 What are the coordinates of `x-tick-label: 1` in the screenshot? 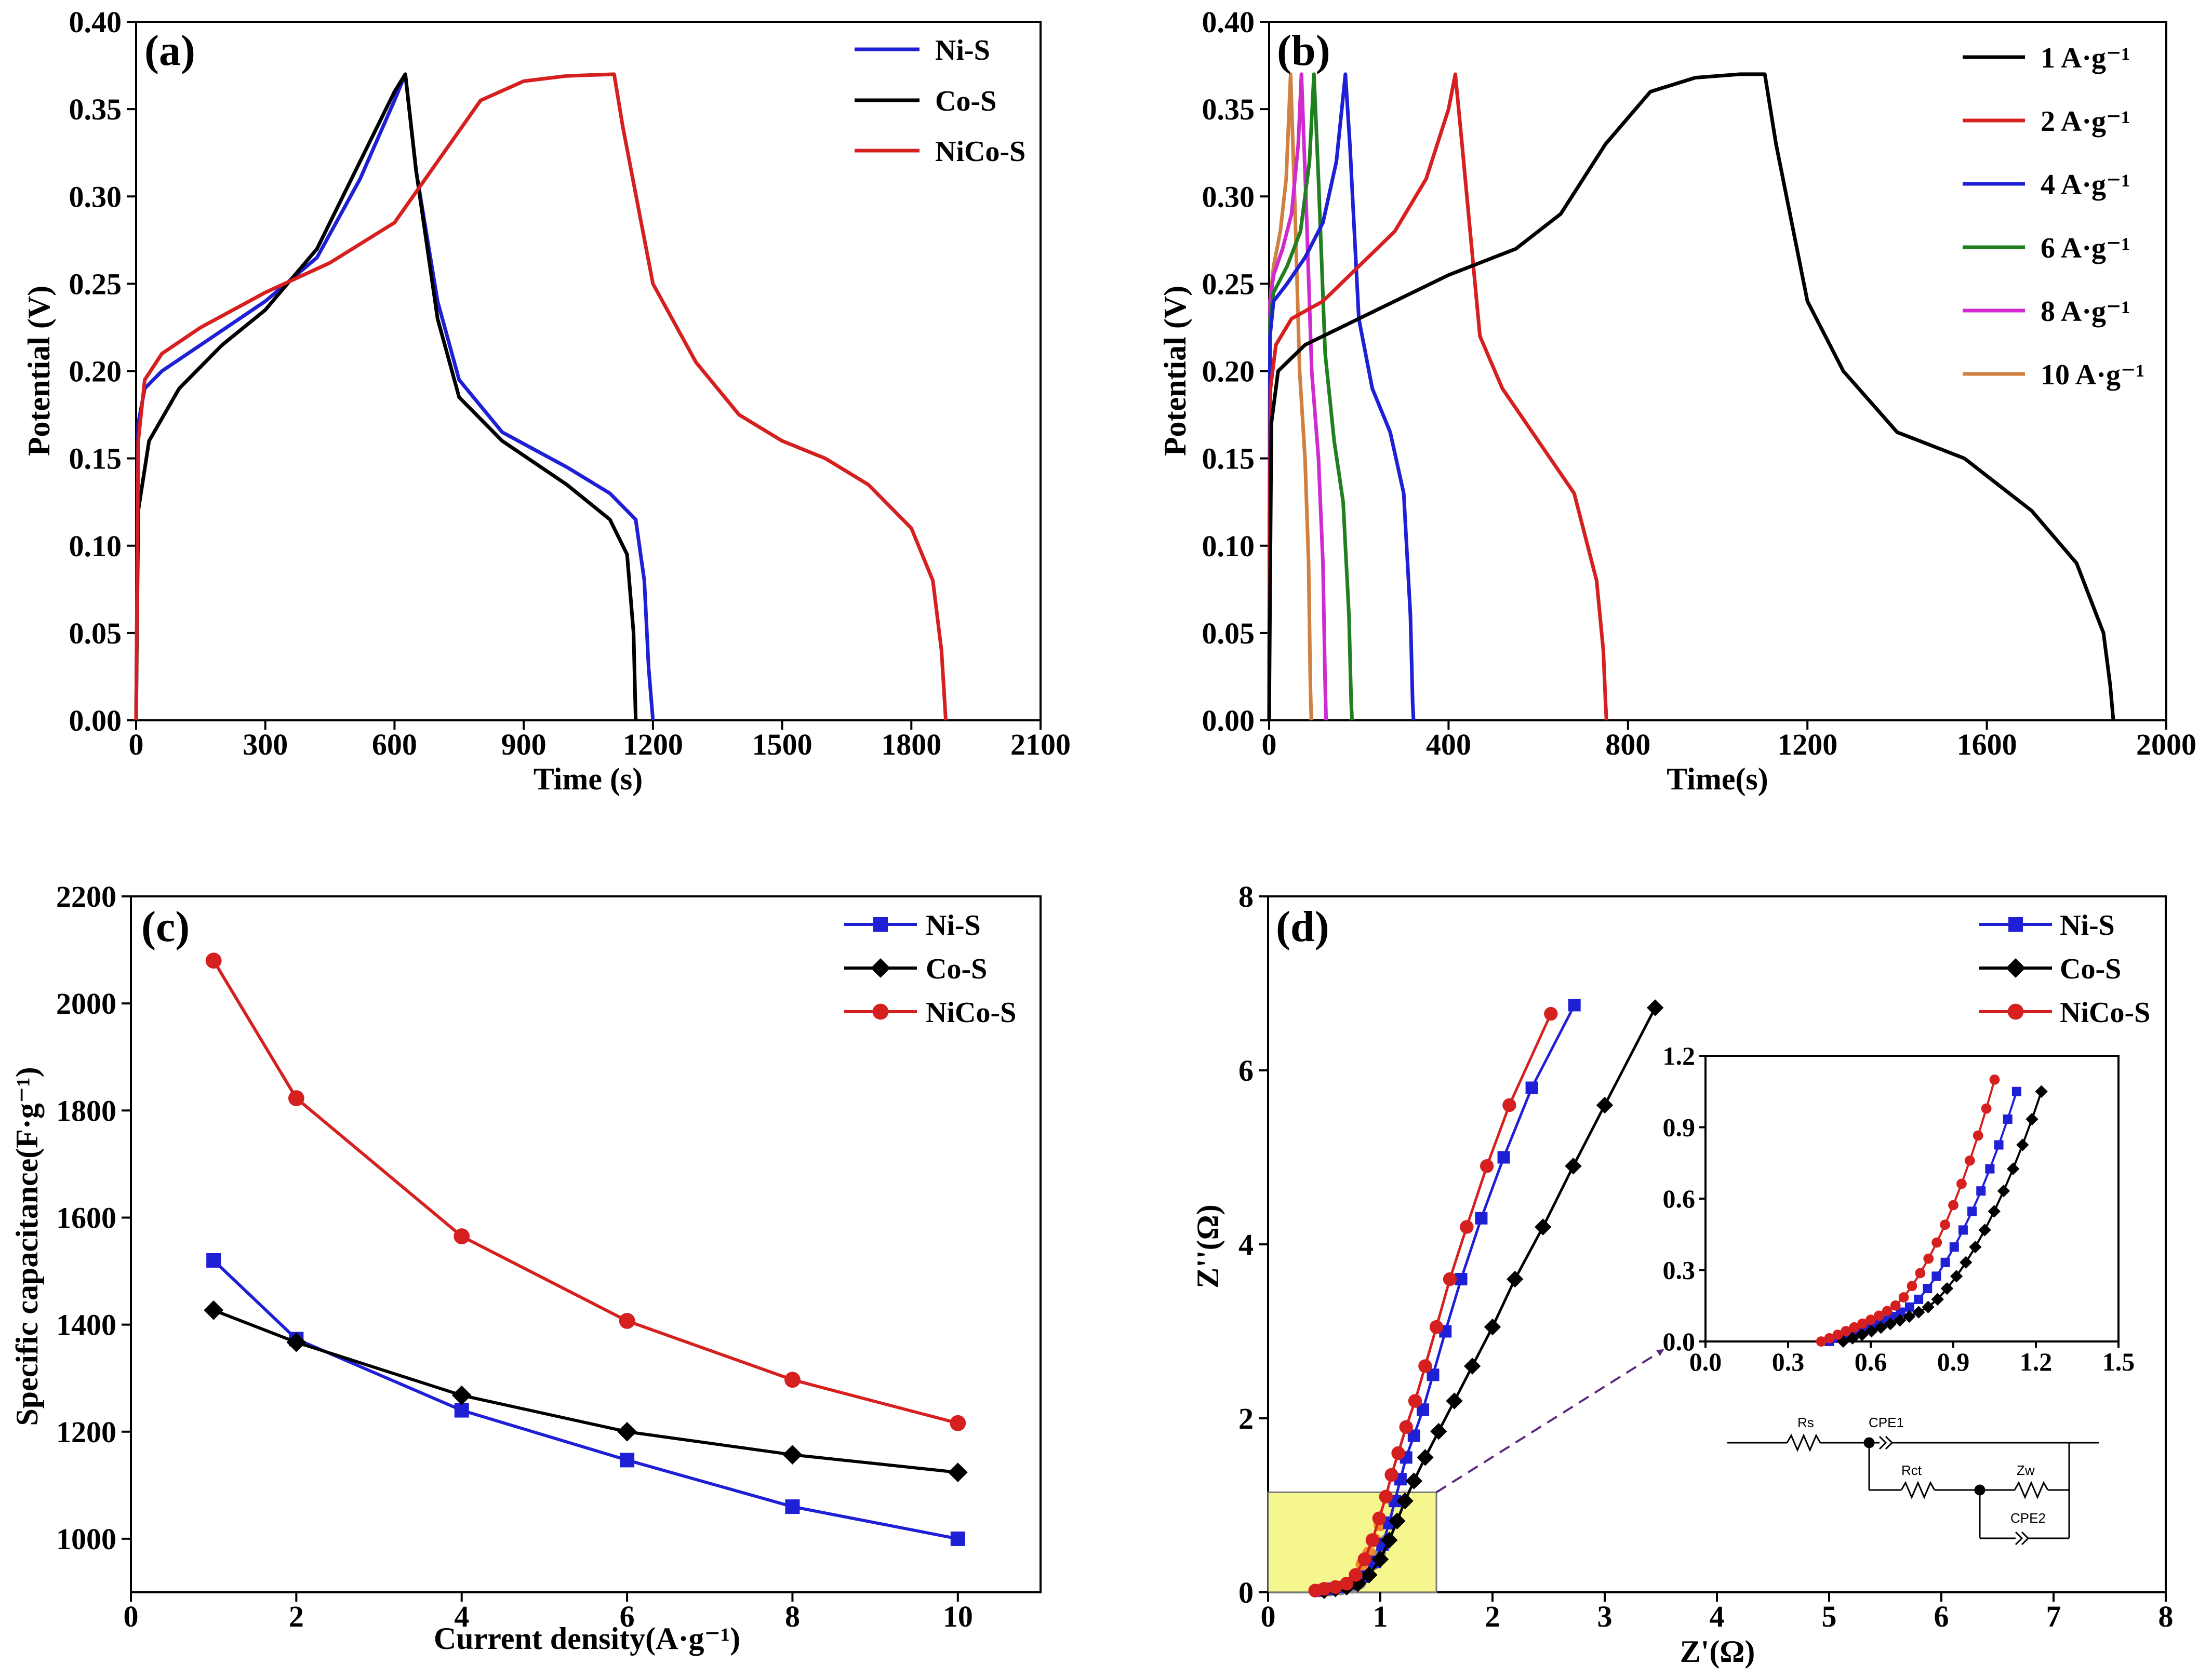 It's located at (1380, 1617).